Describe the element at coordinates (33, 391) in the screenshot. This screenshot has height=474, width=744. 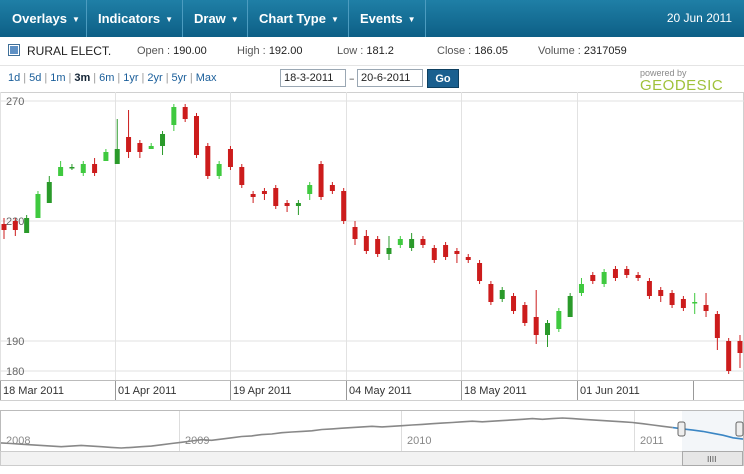
I see `x-tick-label: 18 Mar 2011` at that location.